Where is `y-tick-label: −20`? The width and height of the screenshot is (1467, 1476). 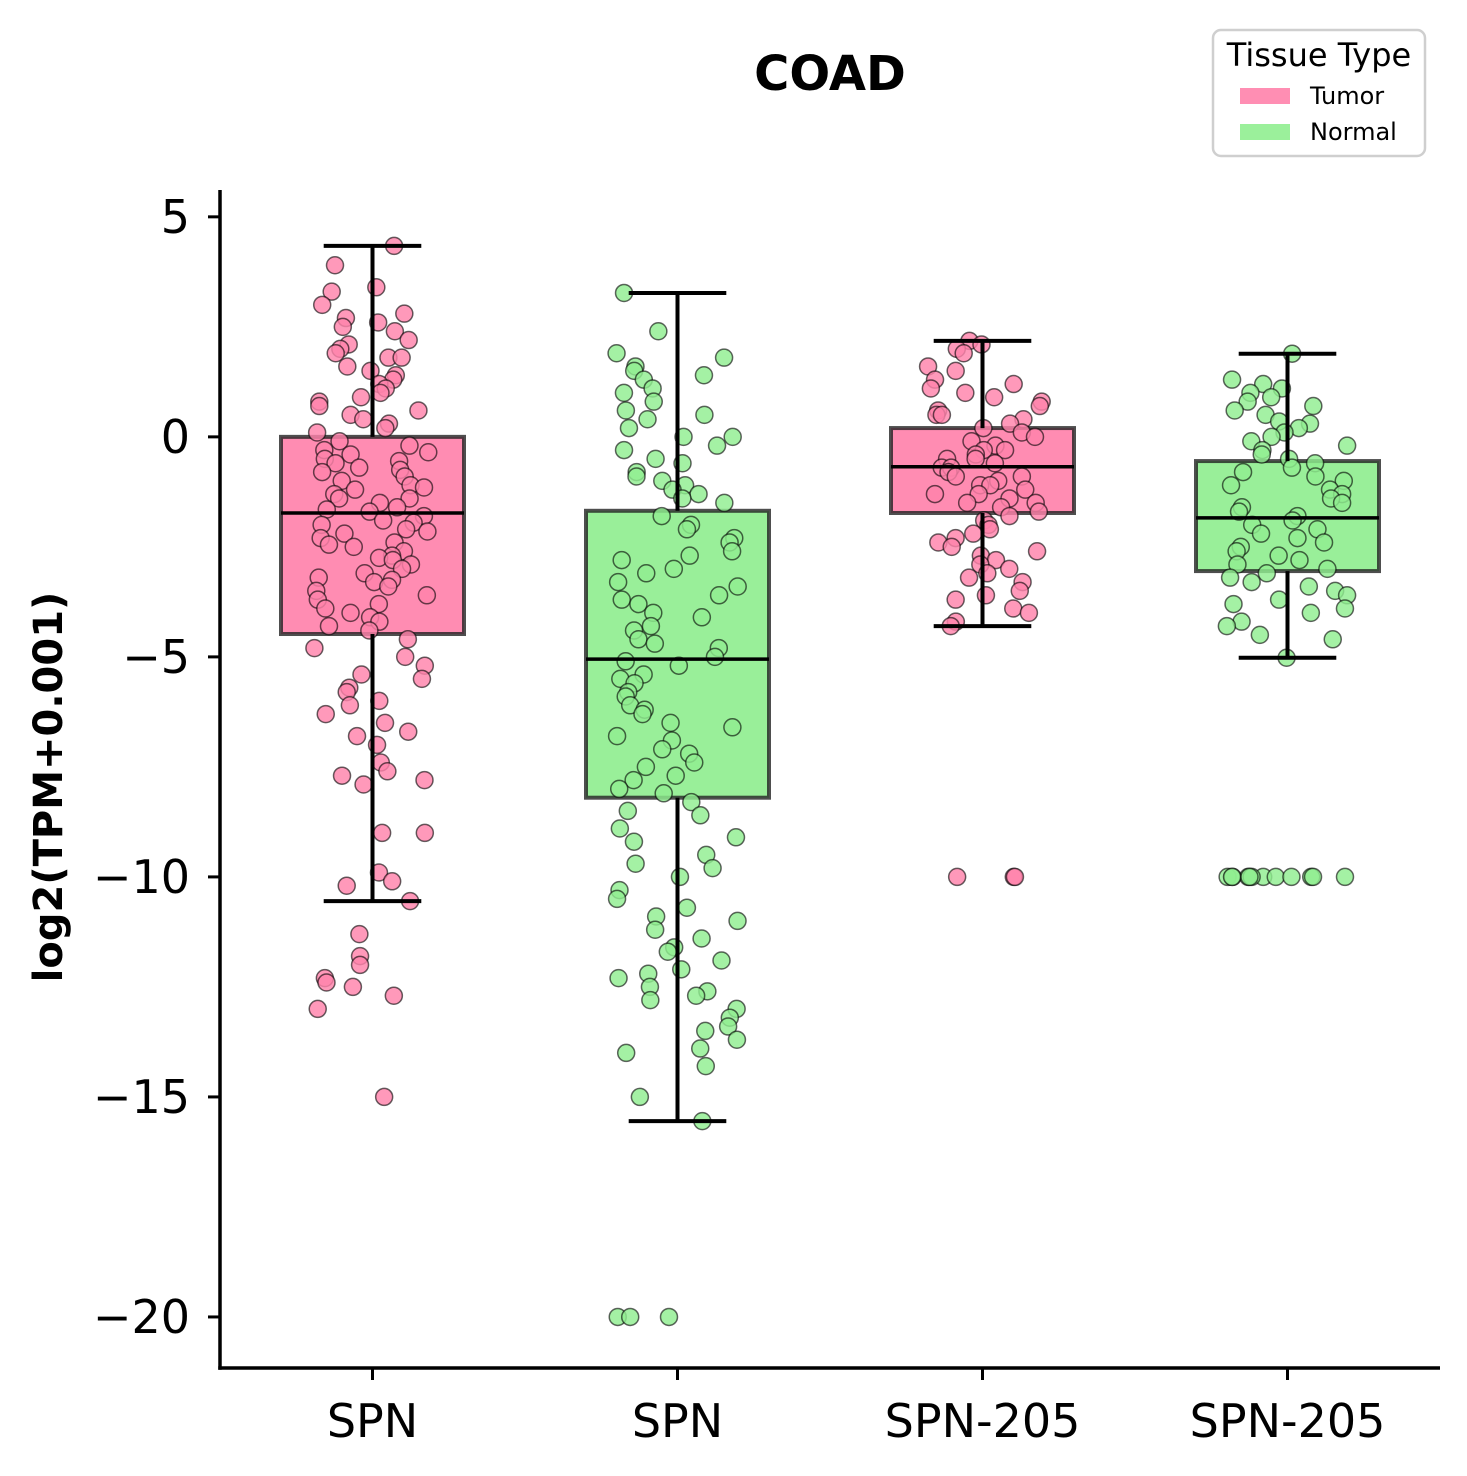 y-tick-label: −20 is located at coordinates (141, 1317).